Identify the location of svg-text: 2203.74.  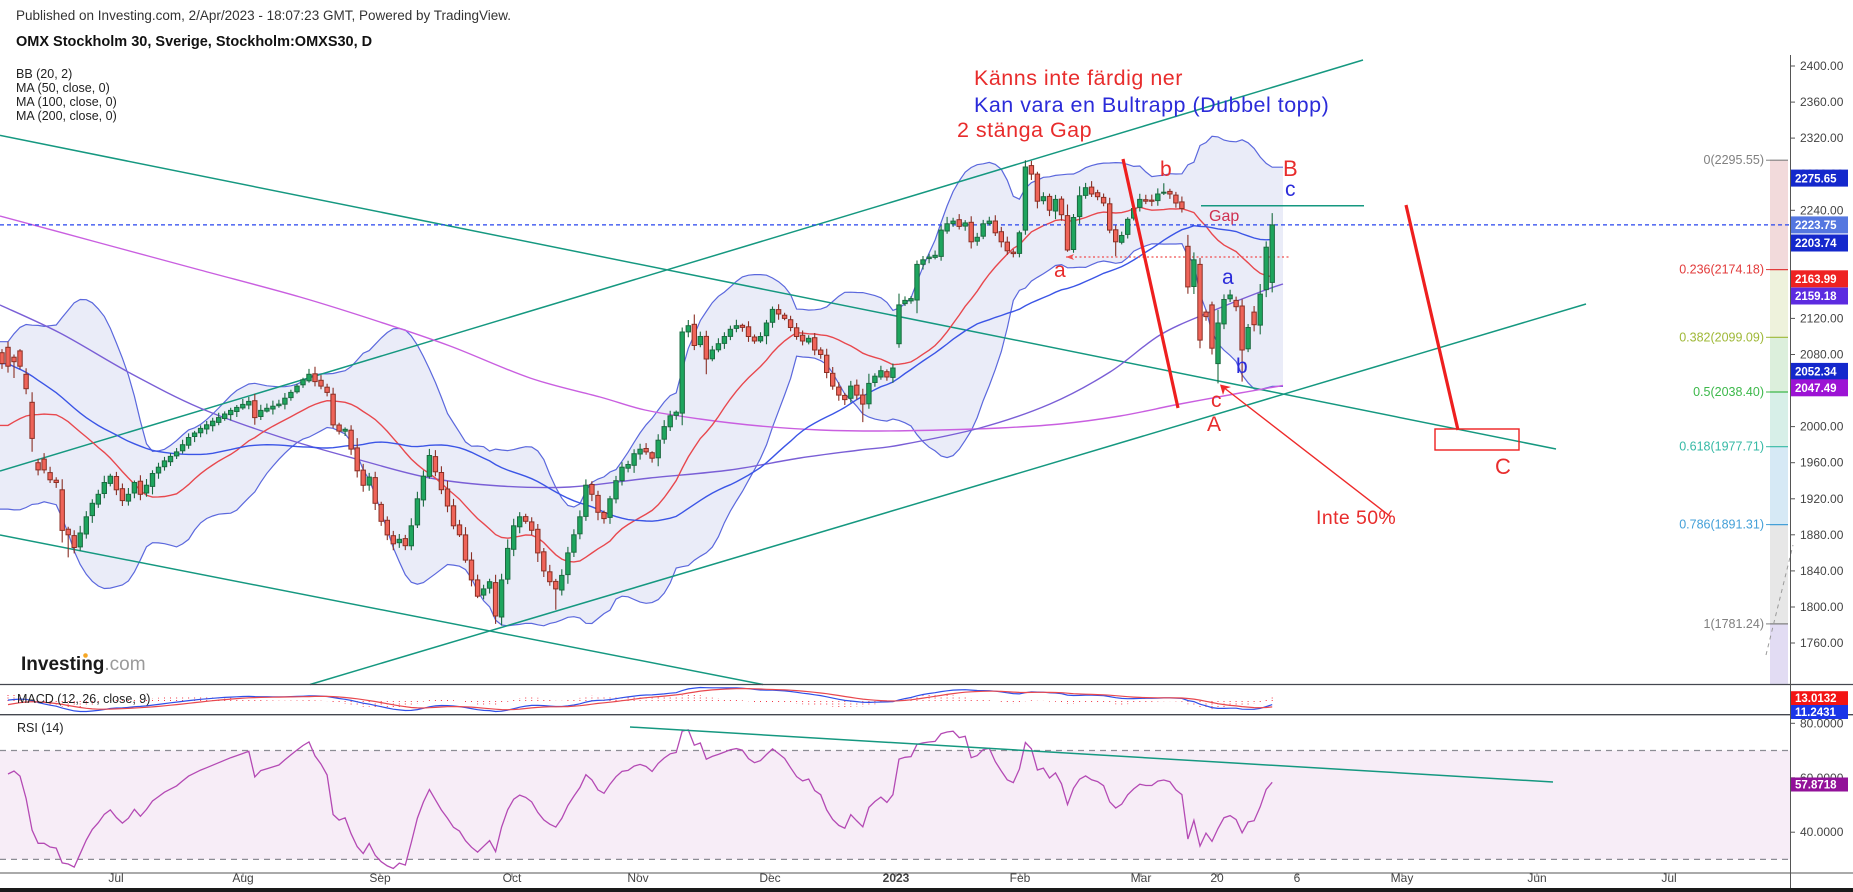
(1816, 244).